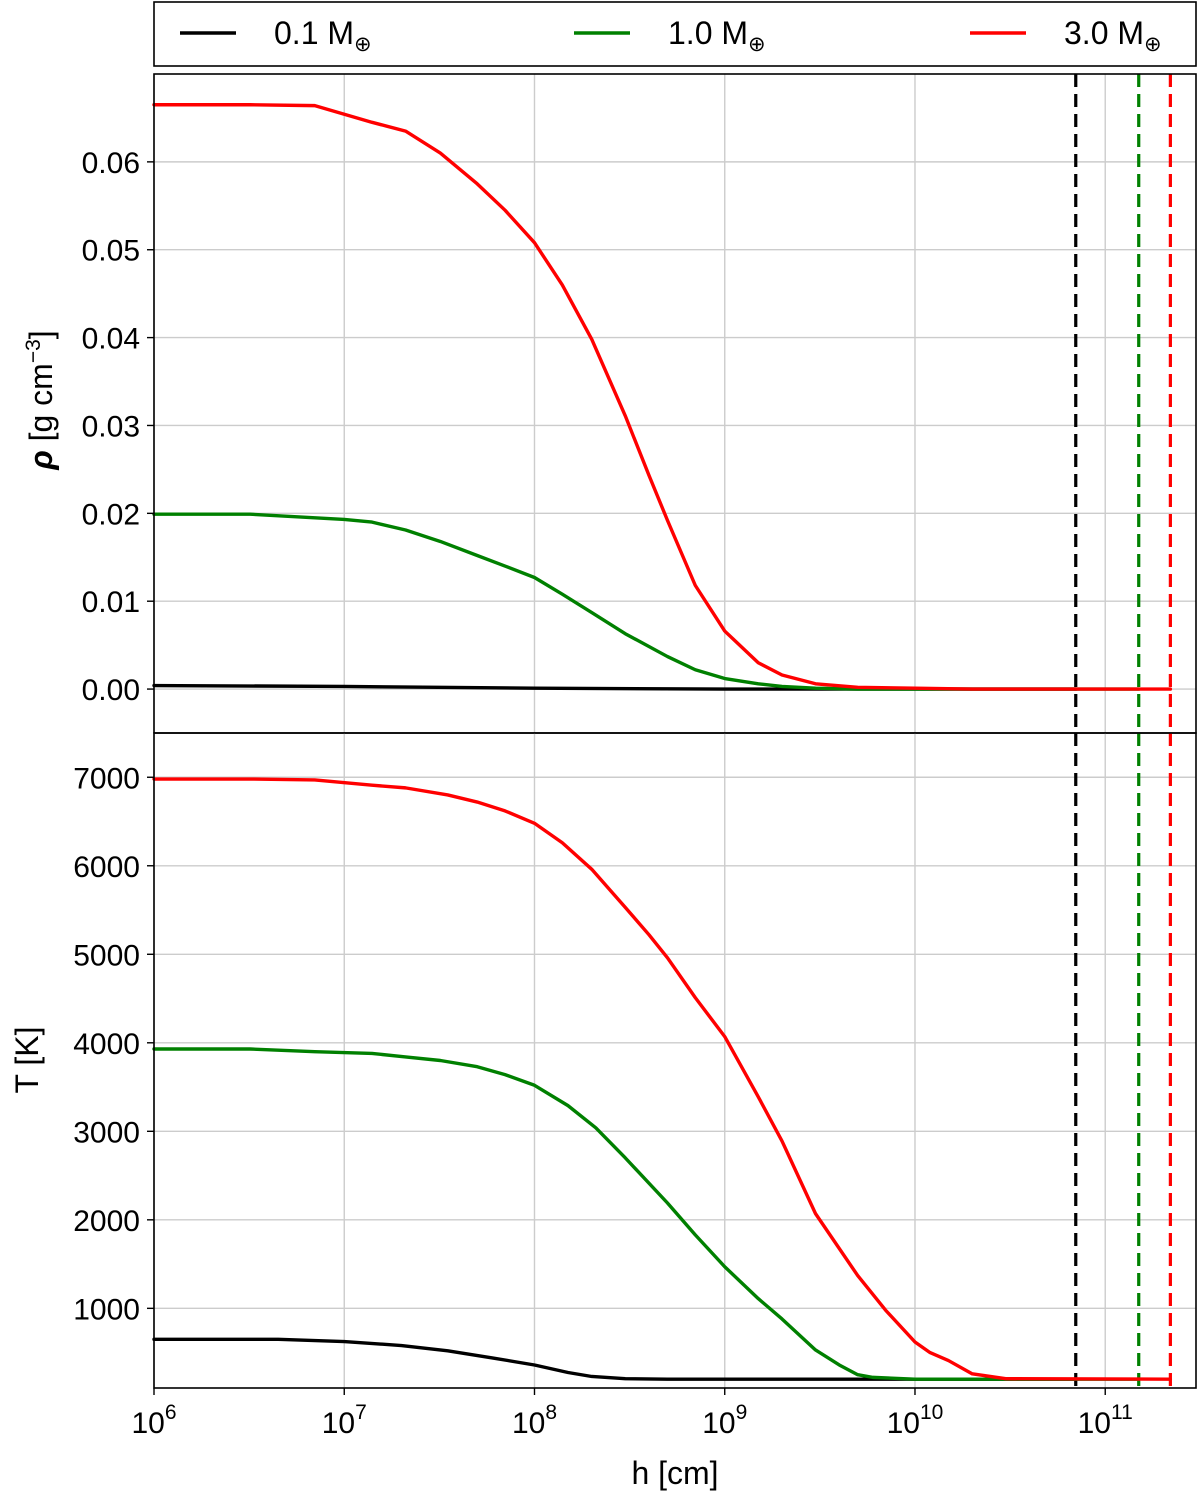 The height and width of the screenshot is (1500, 1200). Describe the element at coordinates (40, 400) in the screenshot. I see `density-y-axis-title: ρ [g cm−3]` at that location.